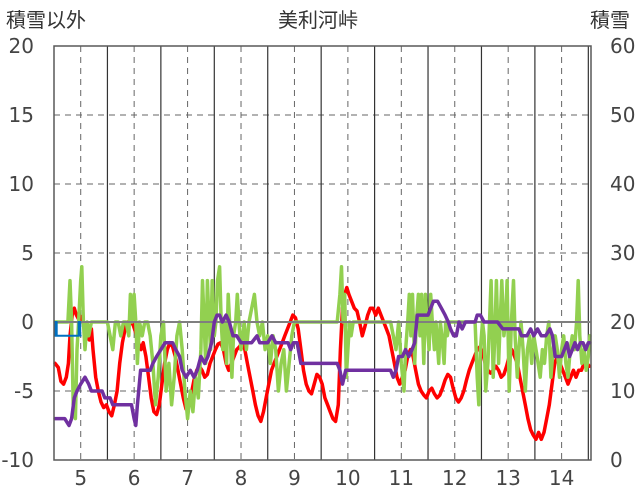 The image size is (636, 501). I want to click on x-tick-label: 12, so click(454, 478).